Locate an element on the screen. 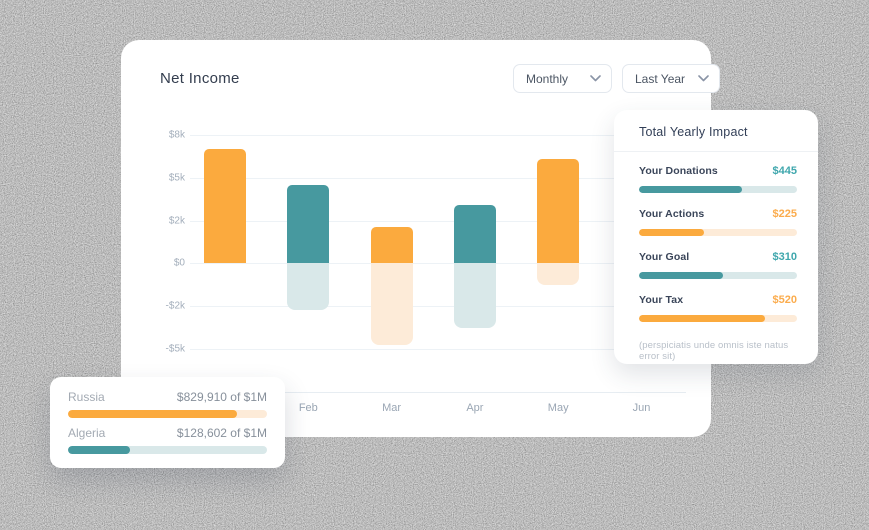  y-tick-label: -$2k is located at coordinates (175, 306).